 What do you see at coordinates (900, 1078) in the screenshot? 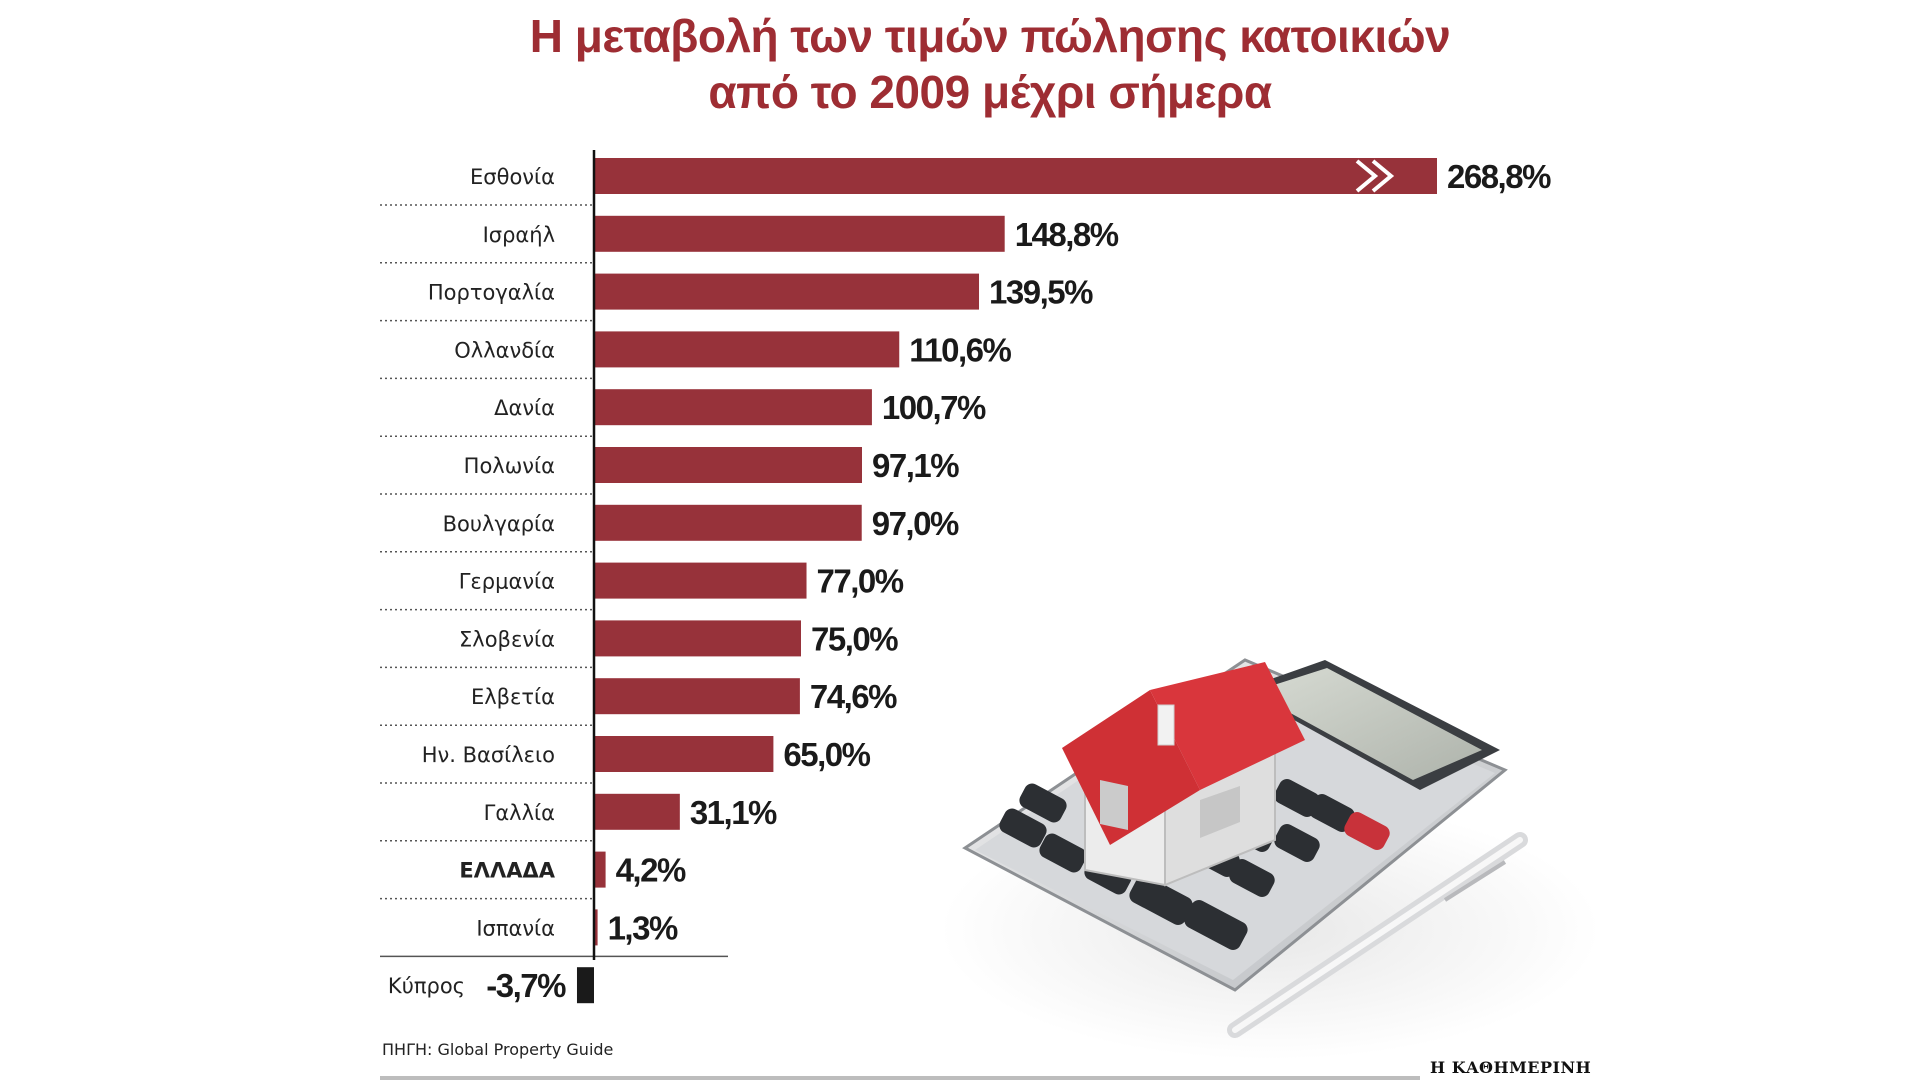
I see `bottom-rule` at bounding box center [900, 1078].